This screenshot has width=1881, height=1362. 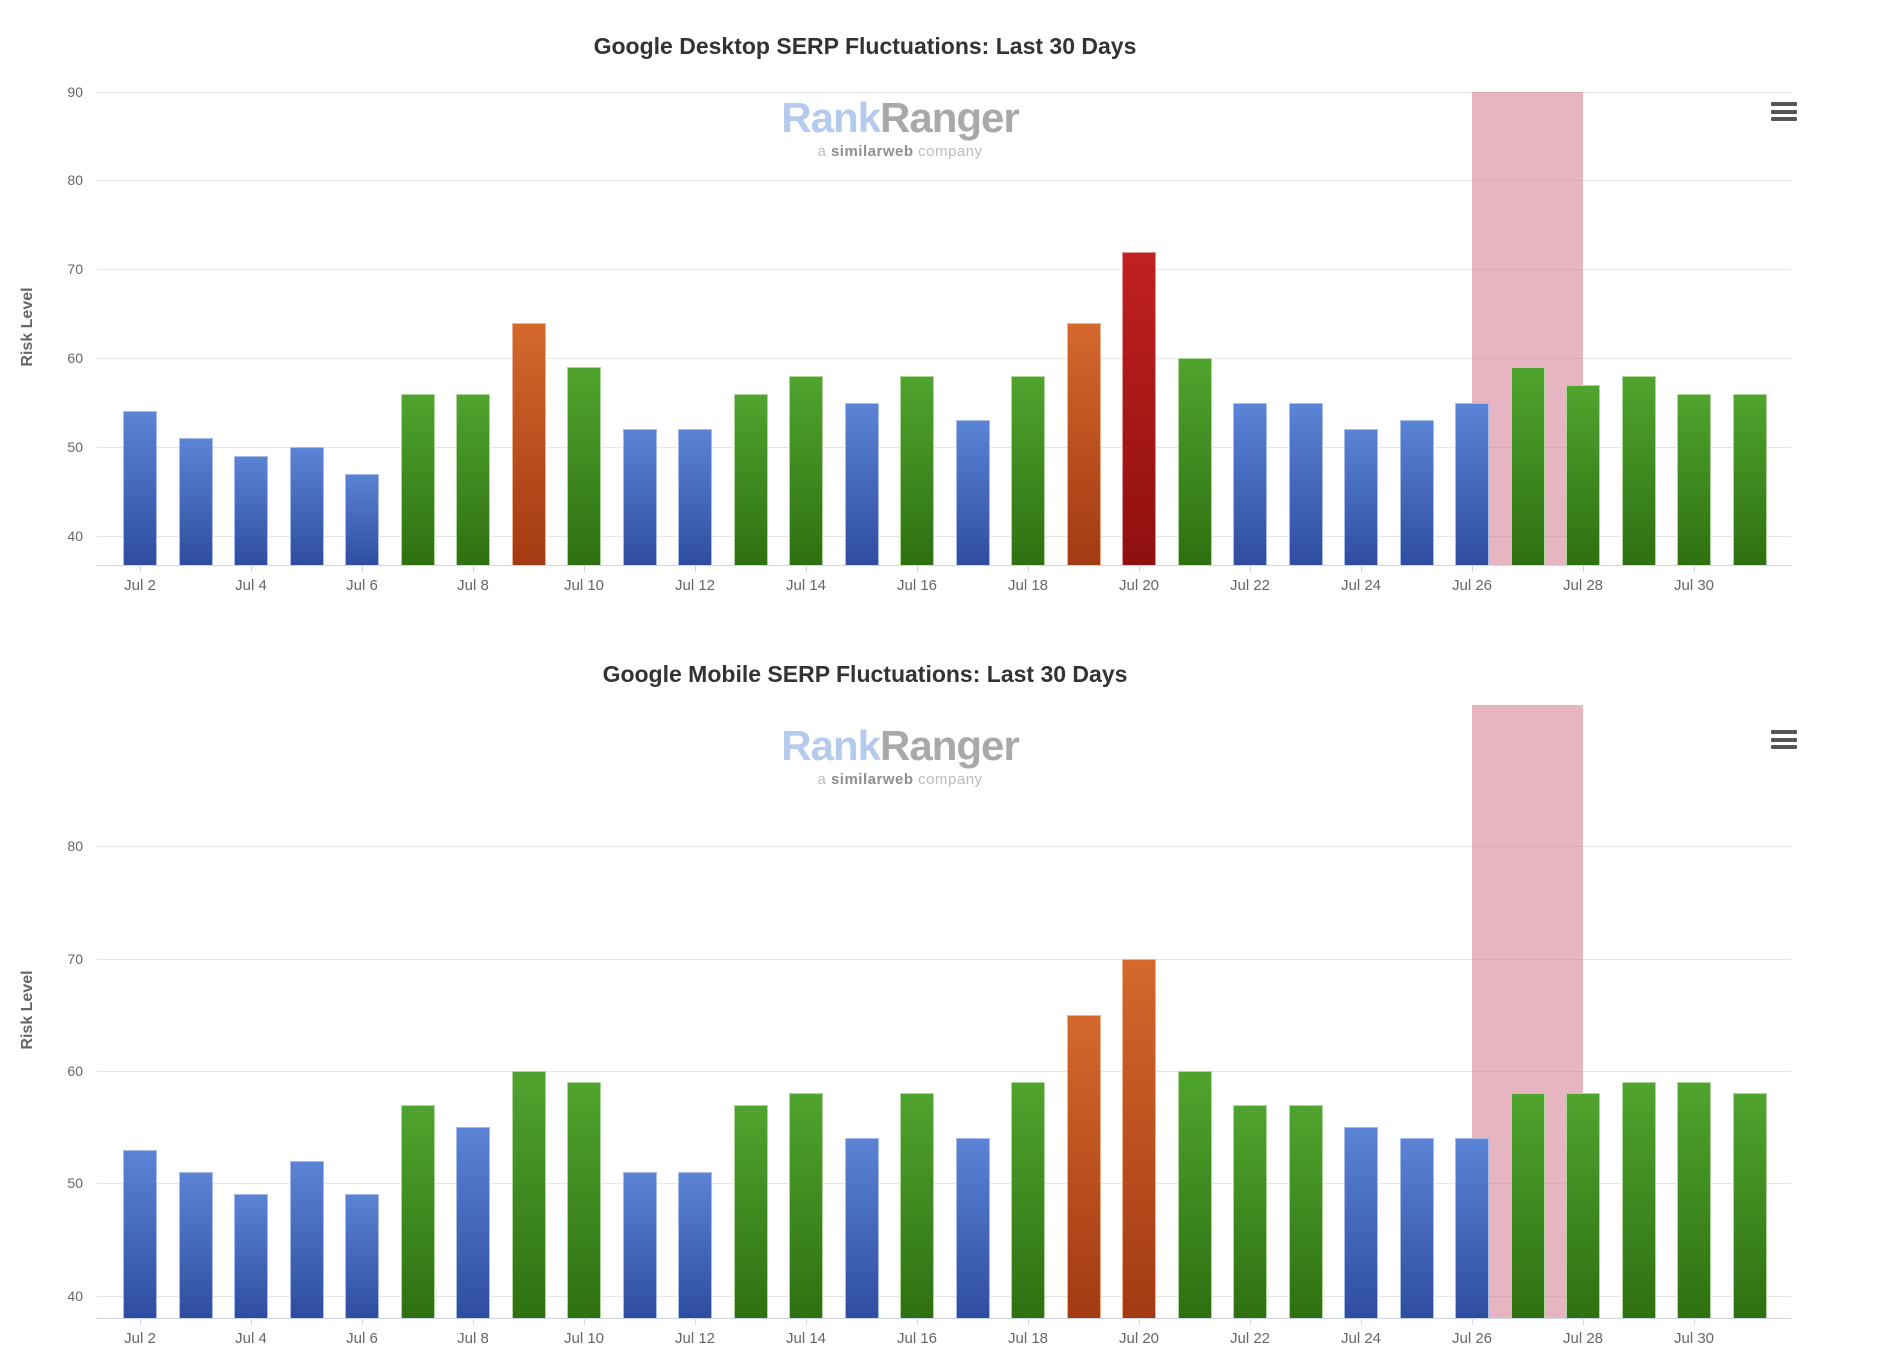 What do you see at coordinates (27, 327) in the screenshot?
I see `y-axis-title: Risk Level` at bounding box center [27, 327].